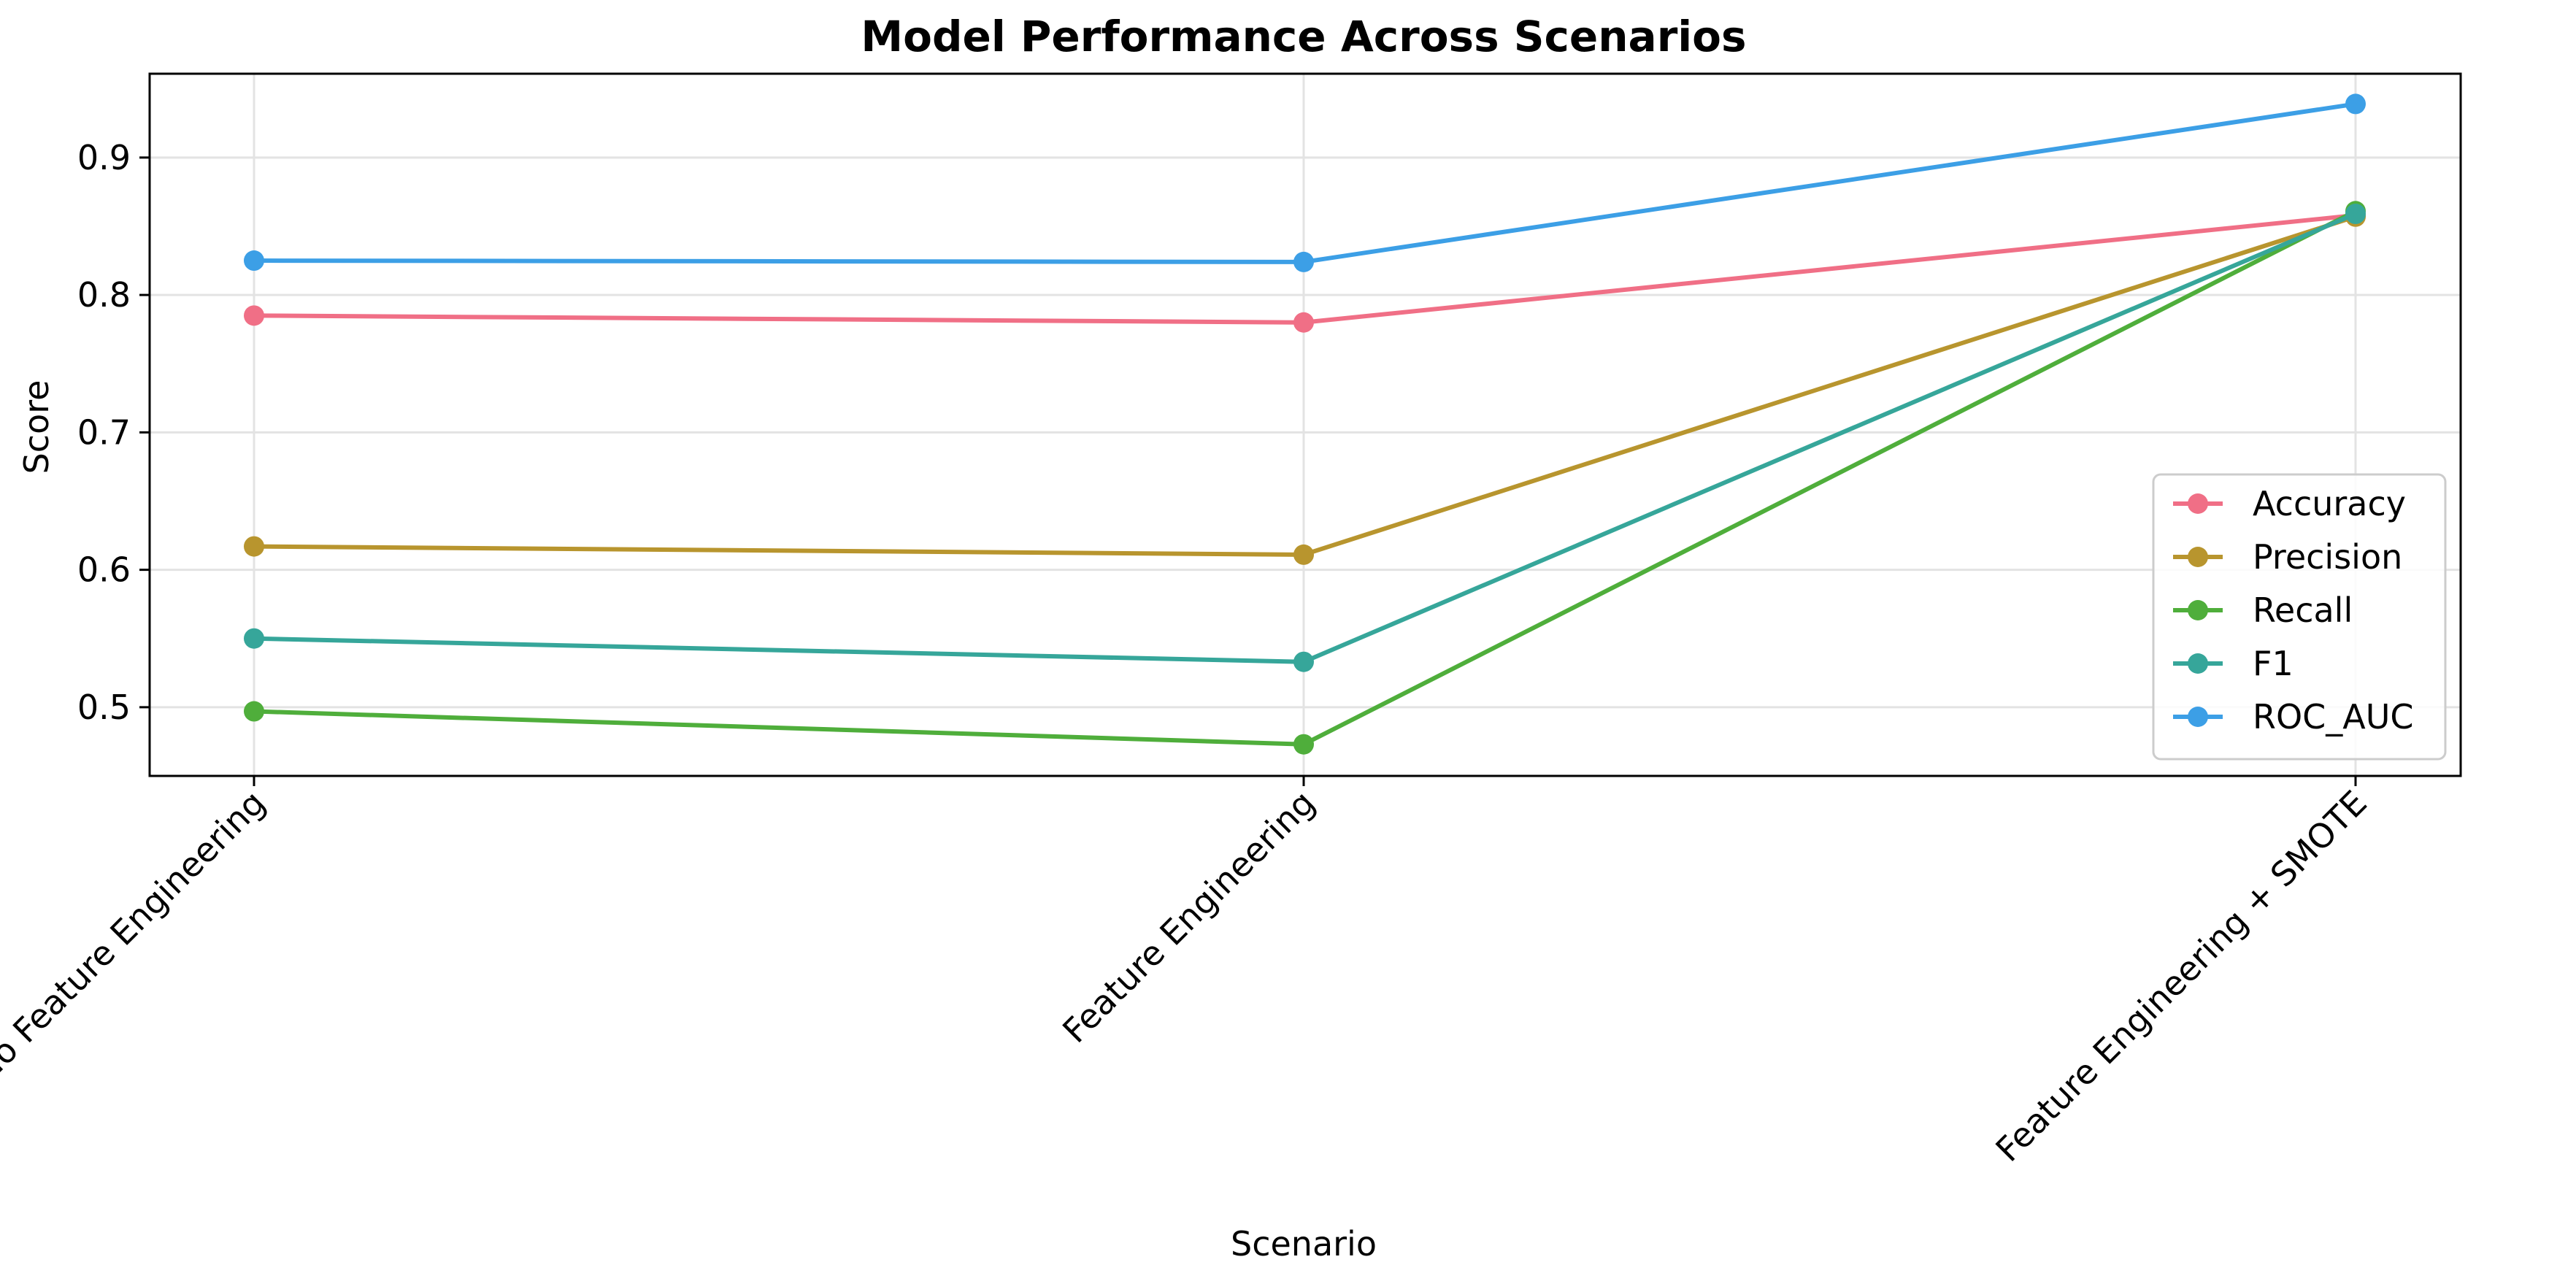 This screenshot has height=1273, width=2576. What do you see at coordinates (2327, 557) in the screenshot?
I see `legend-label: Precision` at bounding box center [2327, 557].